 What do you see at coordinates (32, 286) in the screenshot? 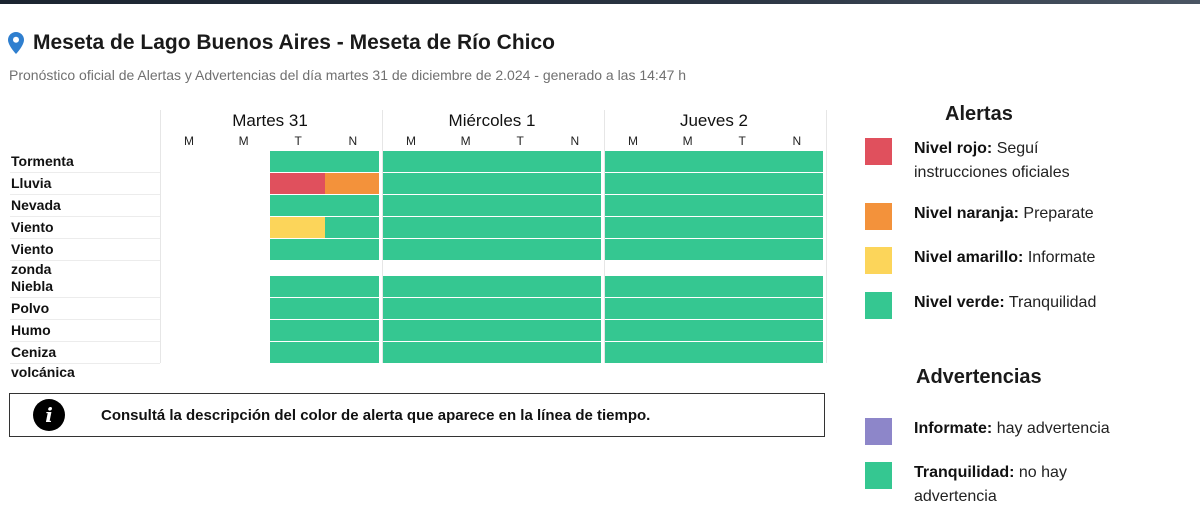
I see `row-label: Niebla` at bounding box center [32, 286].